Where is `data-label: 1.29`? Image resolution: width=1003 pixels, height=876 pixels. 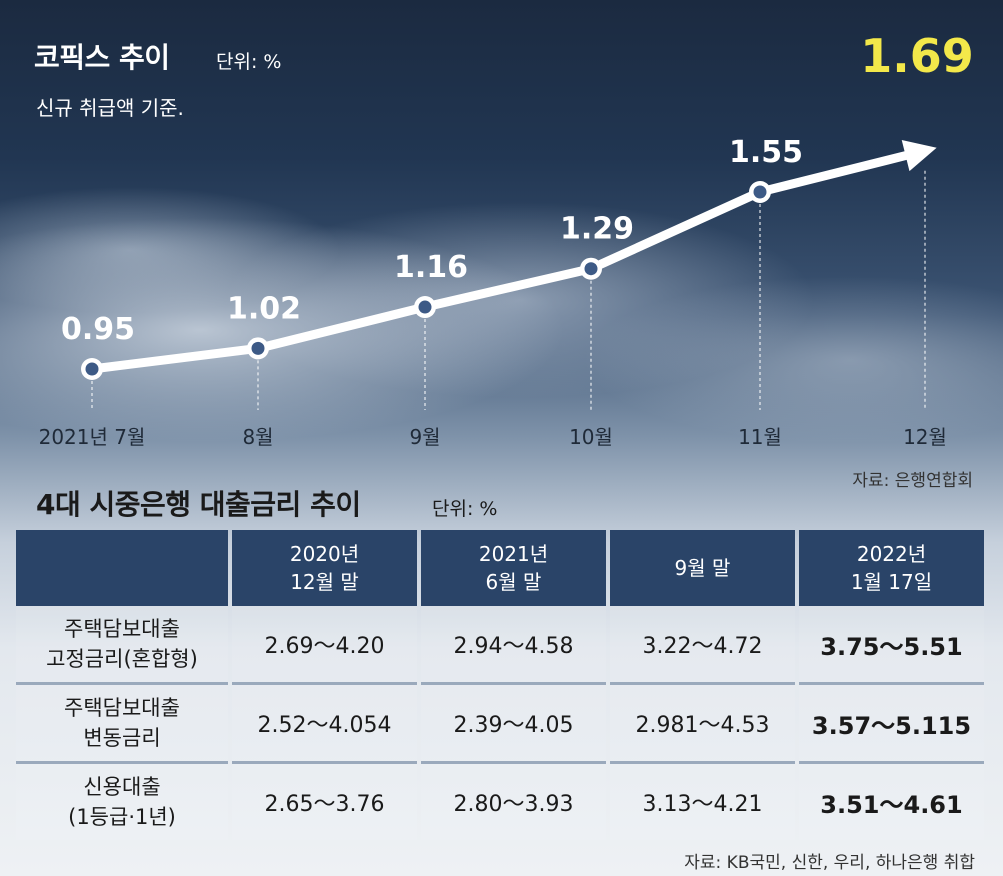 data-label: 1.29 is located at coordinates (597, 229).